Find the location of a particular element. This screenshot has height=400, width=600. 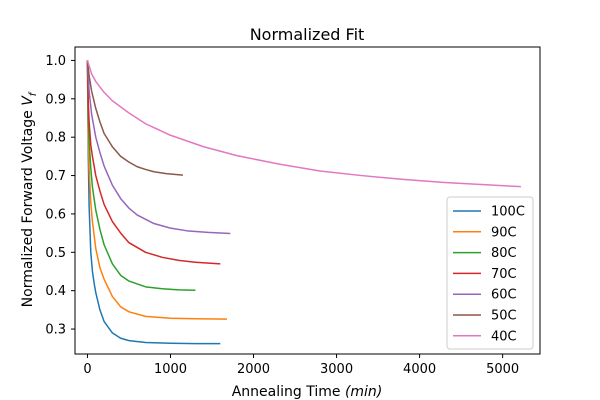

x-tick-label: 4000 is located at coordinates (419, 369).